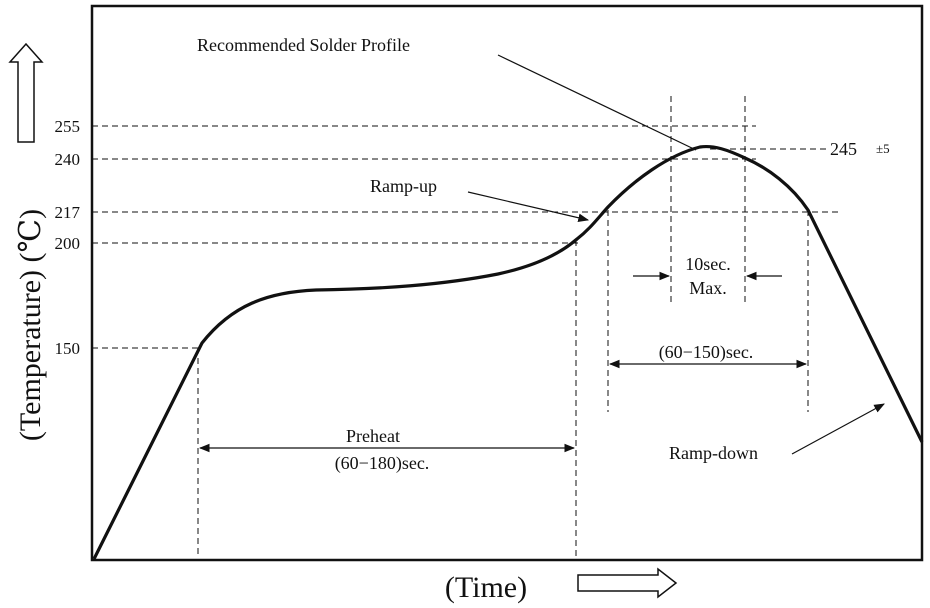 Image resolution: width=930 pixels, height=608 pixels. Describe the element at coordinates (68, 159) in the screenshot. I see `y-tick-240: 240` at that location.